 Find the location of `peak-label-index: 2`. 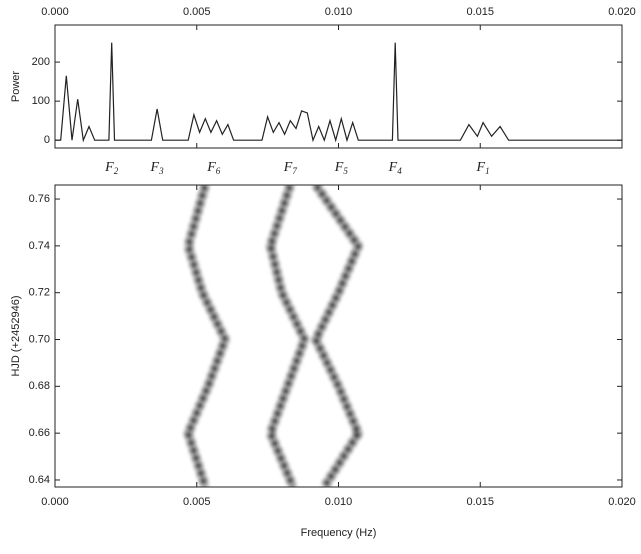

peak-label-index: 2 is located at coordinates (116, 171).